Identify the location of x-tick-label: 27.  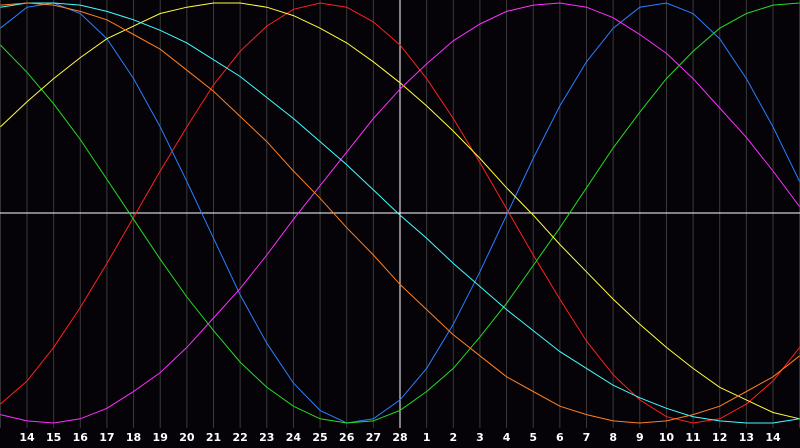
(373, 437).